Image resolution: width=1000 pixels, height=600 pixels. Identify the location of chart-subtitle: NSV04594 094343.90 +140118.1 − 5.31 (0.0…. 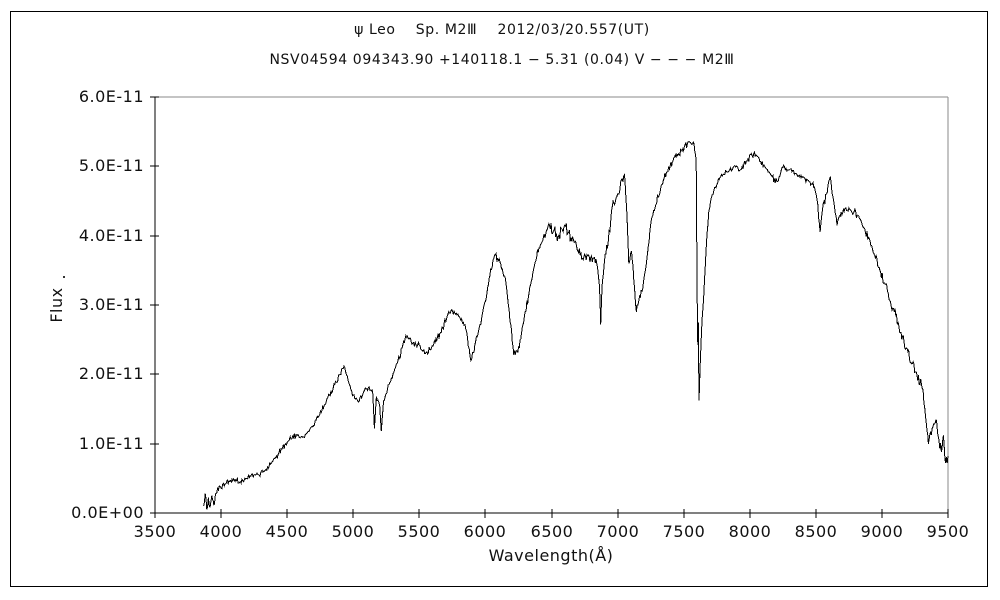
(502, 60).